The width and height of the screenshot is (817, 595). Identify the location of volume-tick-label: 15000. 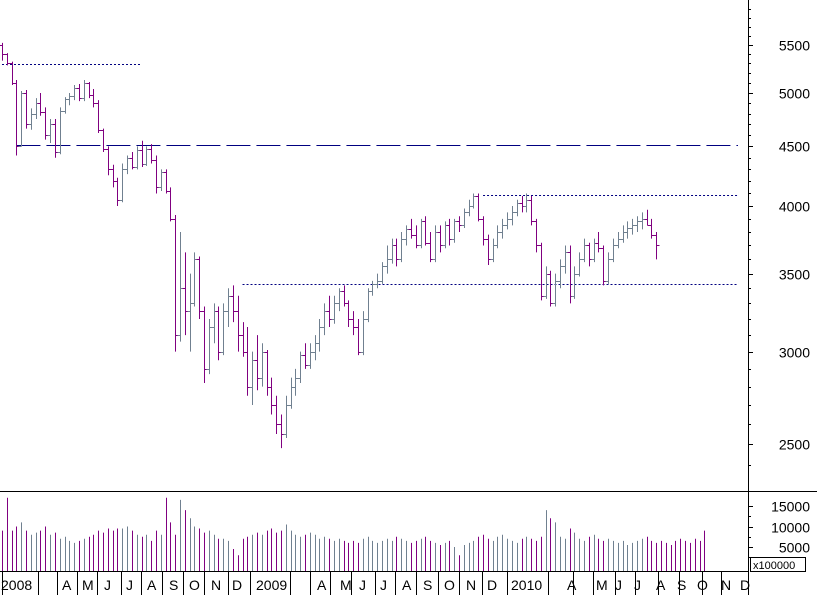
(790, 507).